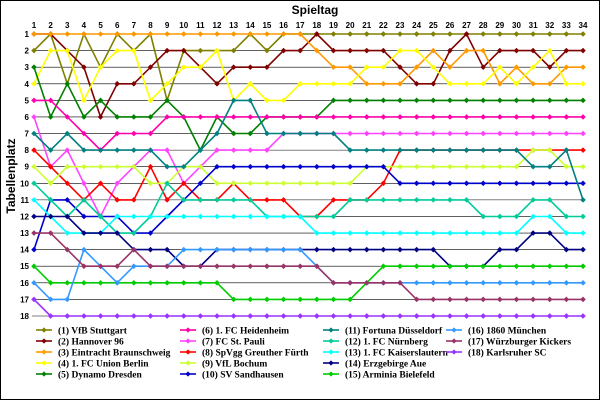 Image resolution: width=600 pixels, height=400 pixels. Describe the element at coordinates (350, 25) in the screenshot. I see `x-tick-label: 20` at that location.